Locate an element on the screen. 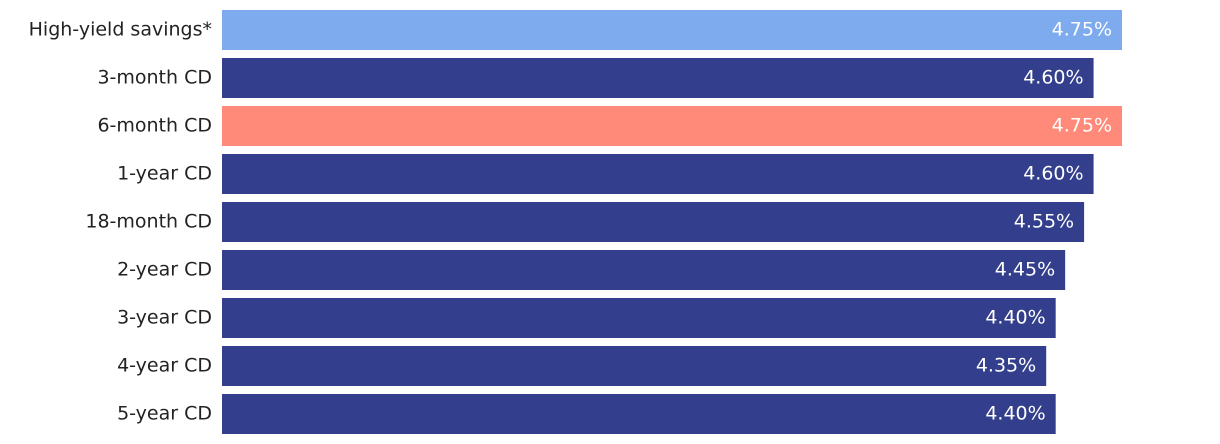 Image resolution: width=1220 pixels, height=444 pixels. category-label: 3-year CD is located at coordinates (164, 318).